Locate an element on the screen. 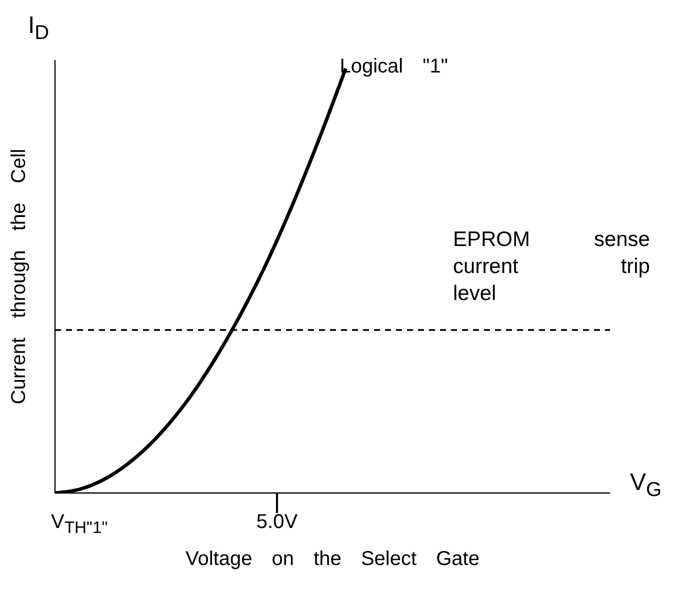  text: V$_{TH"1"}$ is located at coordinates (79, 524).